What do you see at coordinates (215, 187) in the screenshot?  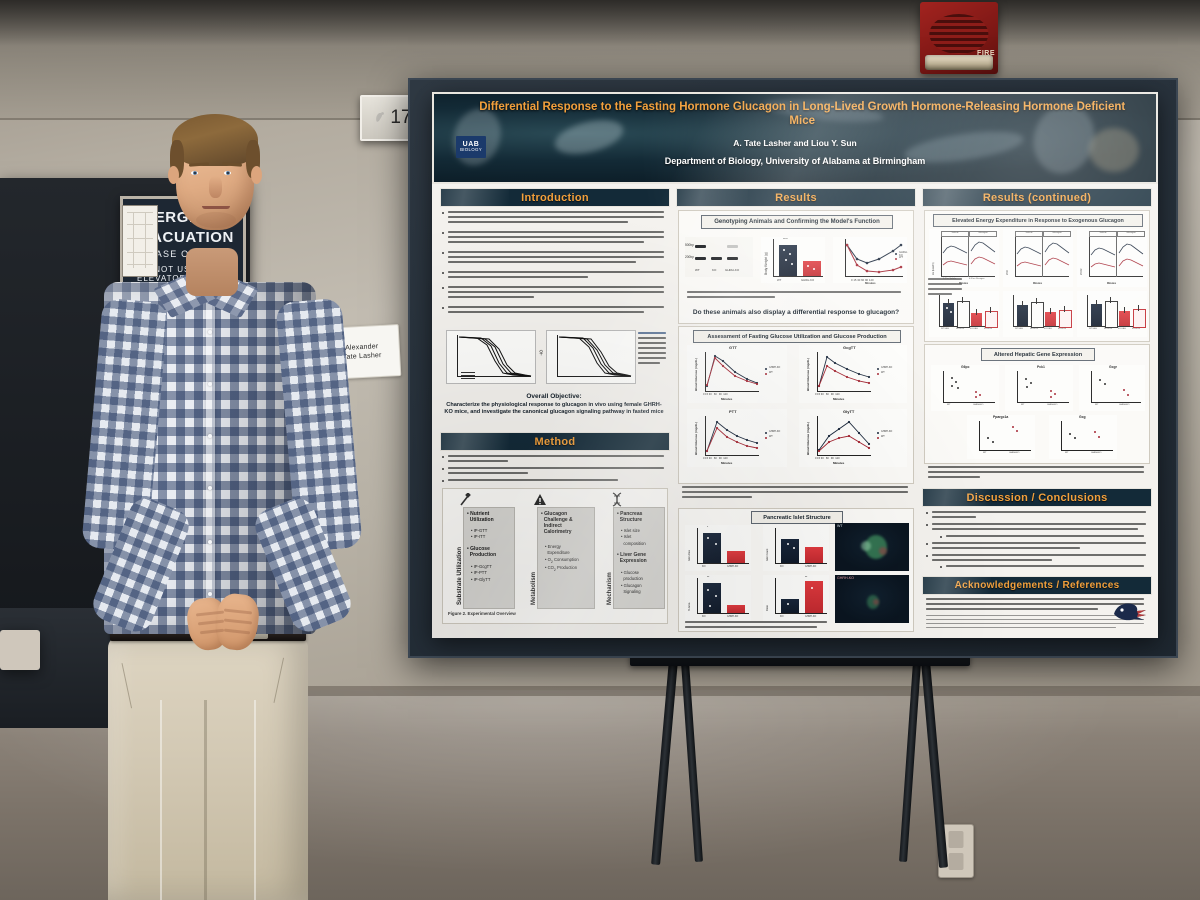 I see `presenter-nose` at bounding box center [215, 187].